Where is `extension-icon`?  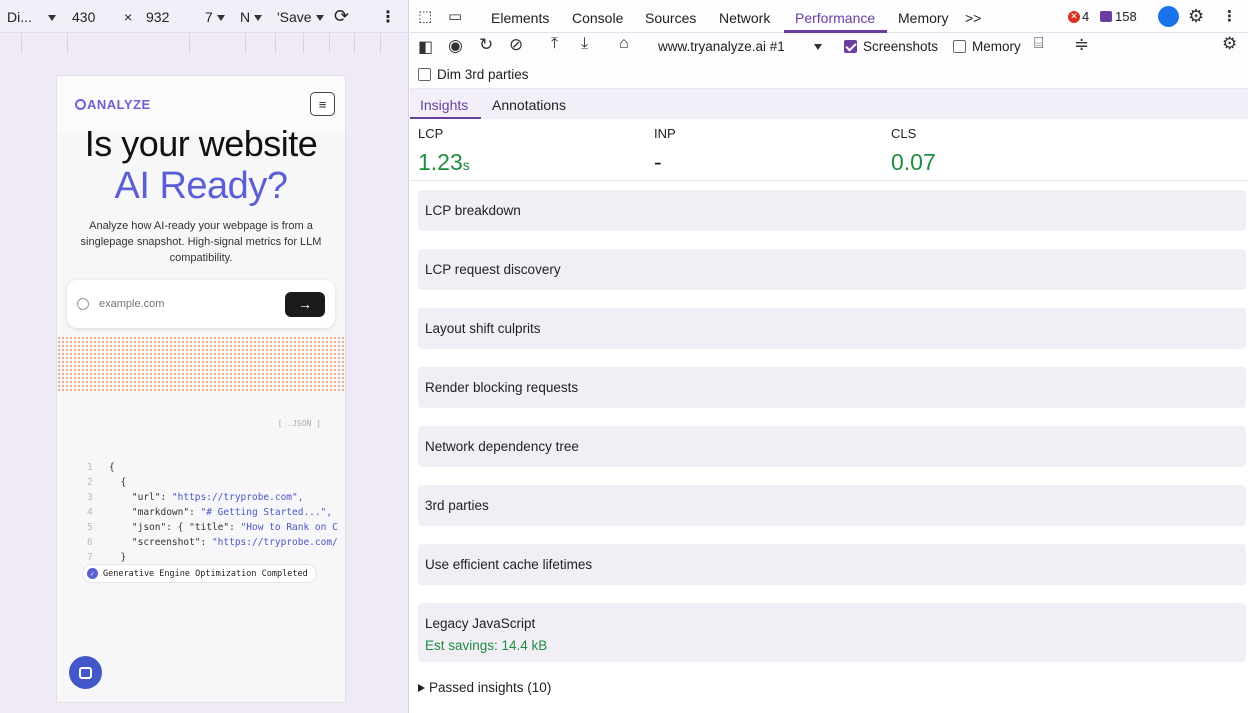
extension-icon is located at coordinates (1168, 16).